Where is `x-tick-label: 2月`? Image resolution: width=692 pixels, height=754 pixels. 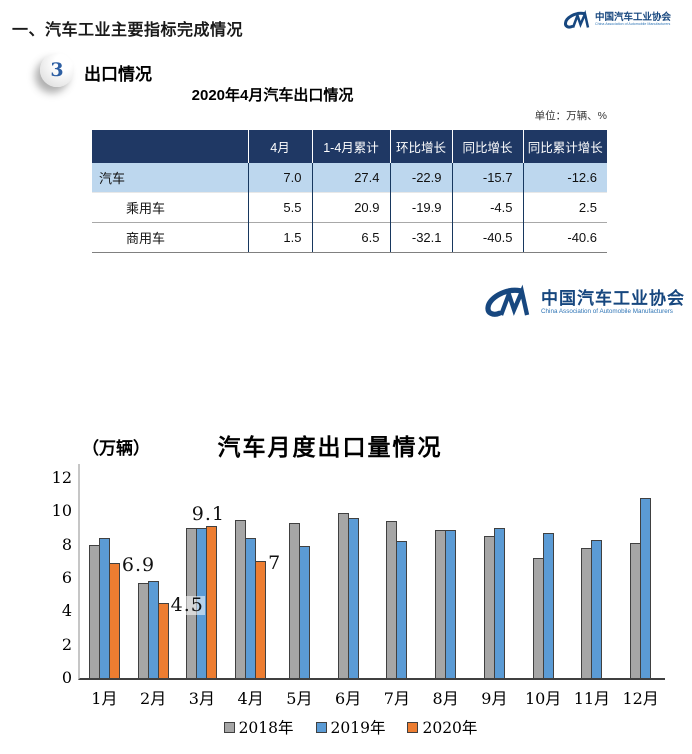 x-tick-label: 2月 is located at coordinates (153, 698).